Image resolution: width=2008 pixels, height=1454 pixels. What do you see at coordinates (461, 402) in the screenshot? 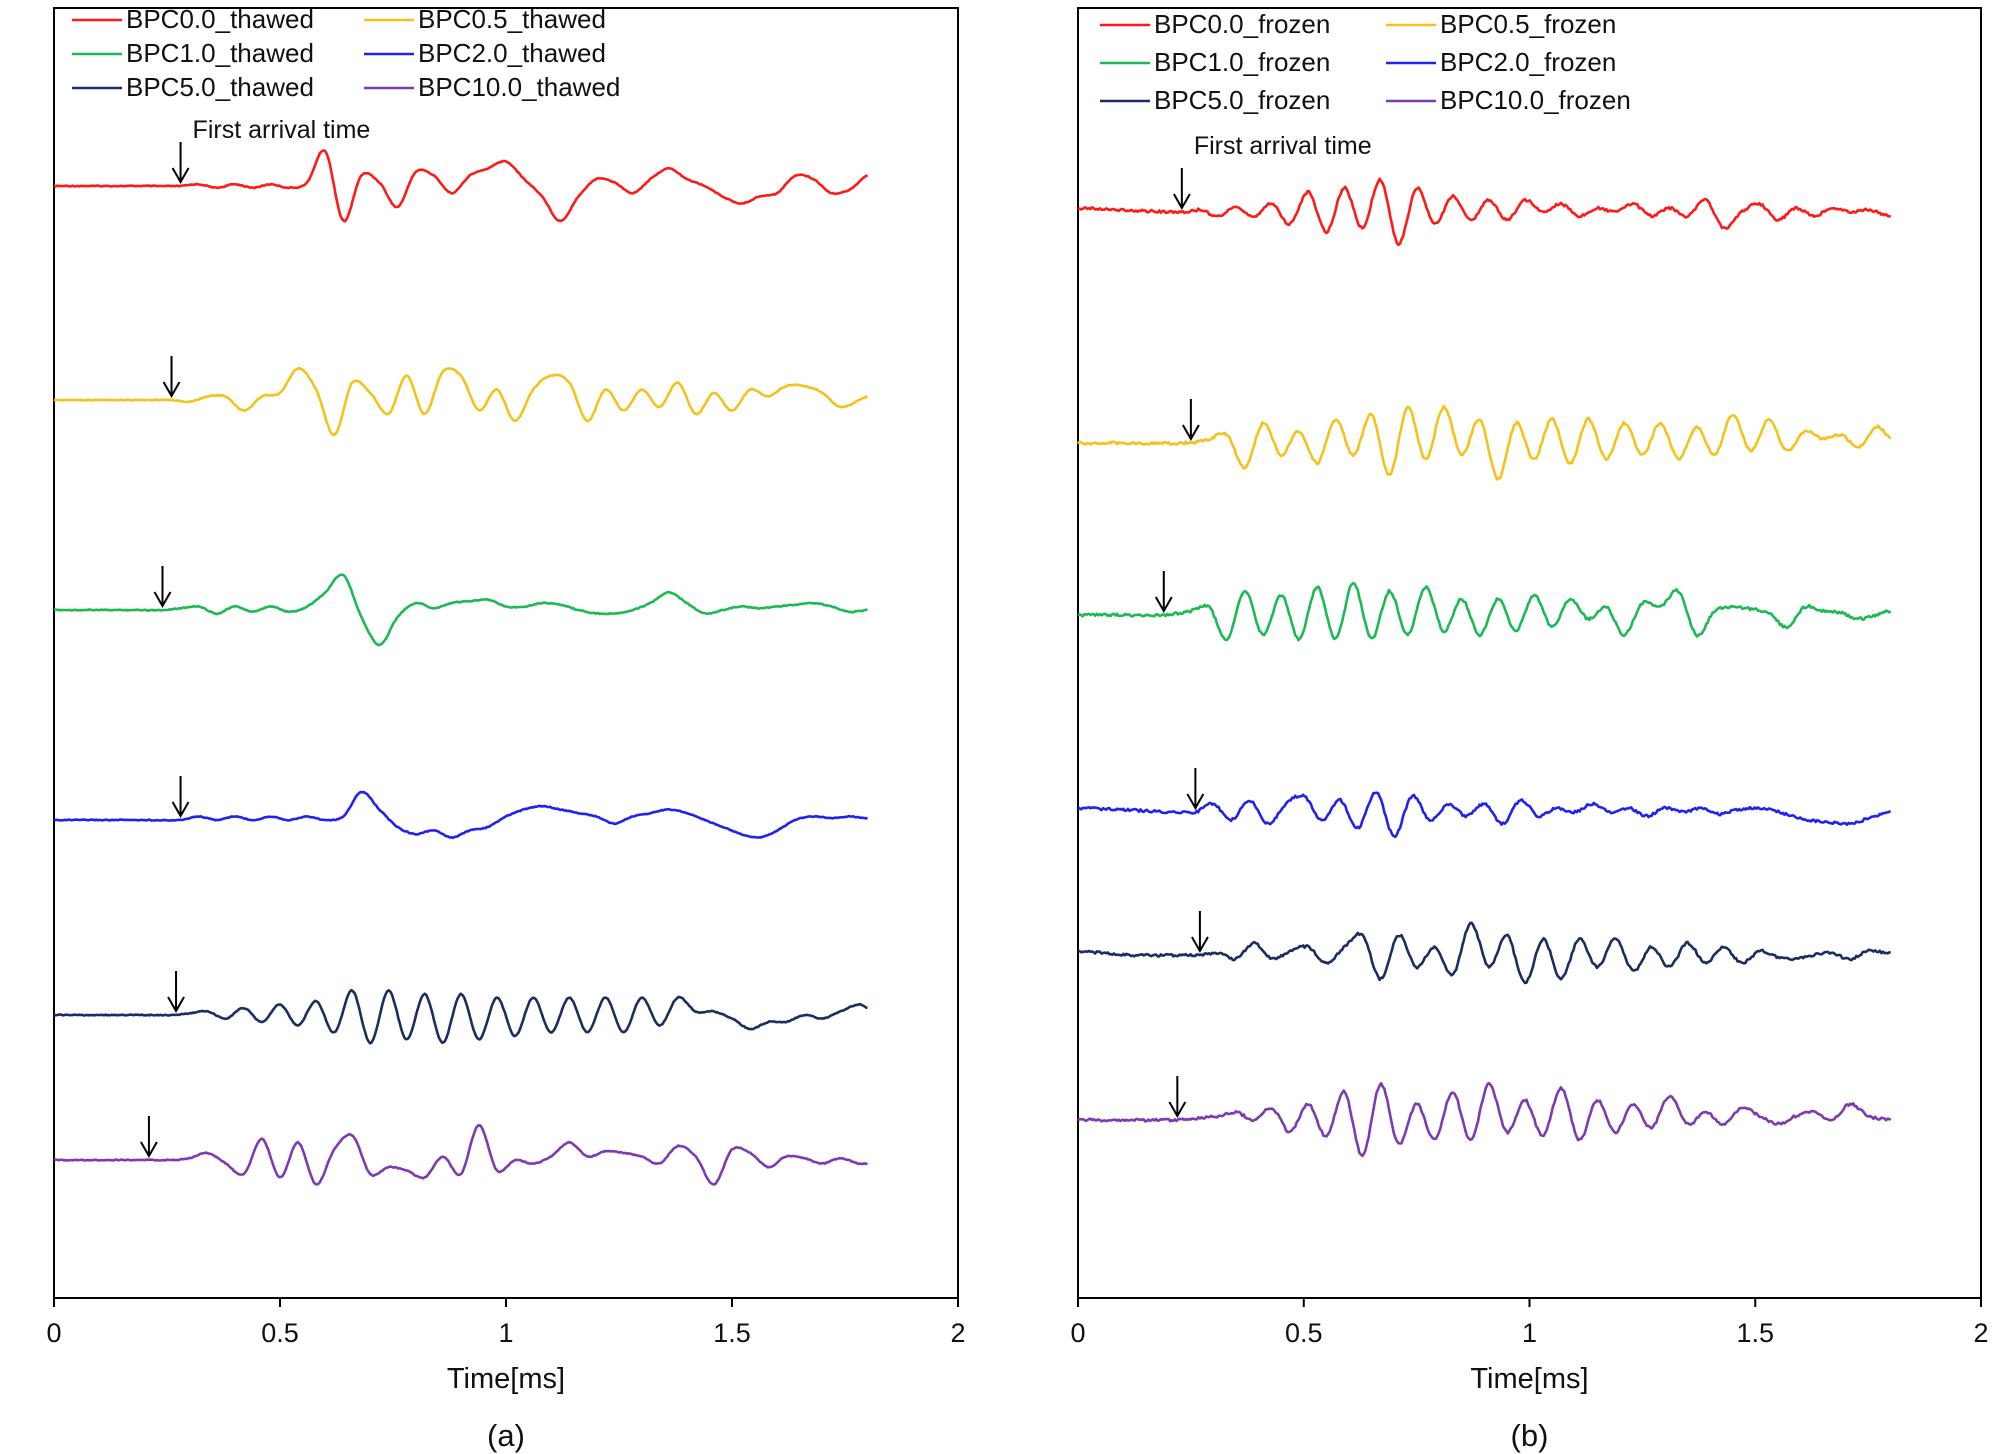
I see `series-line-BPC0.5_thawed` at bounding box center [461, 402].